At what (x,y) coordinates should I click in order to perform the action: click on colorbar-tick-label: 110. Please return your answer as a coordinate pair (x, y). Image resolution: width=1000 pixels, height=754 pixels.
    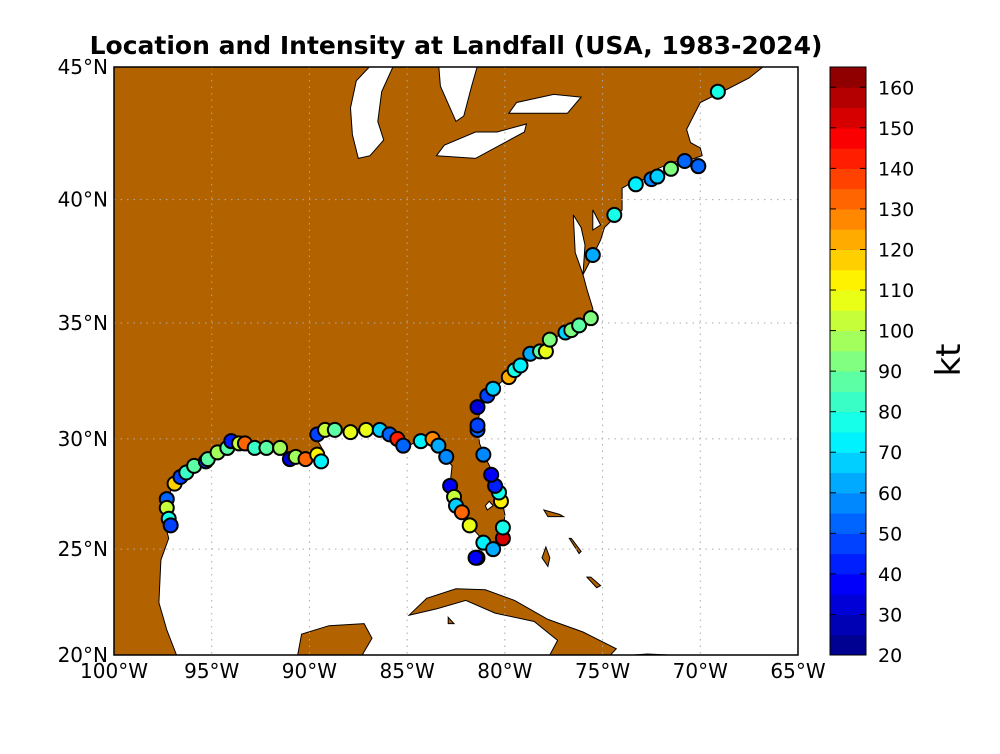
    Looking at the image, I should click on (896, 291).